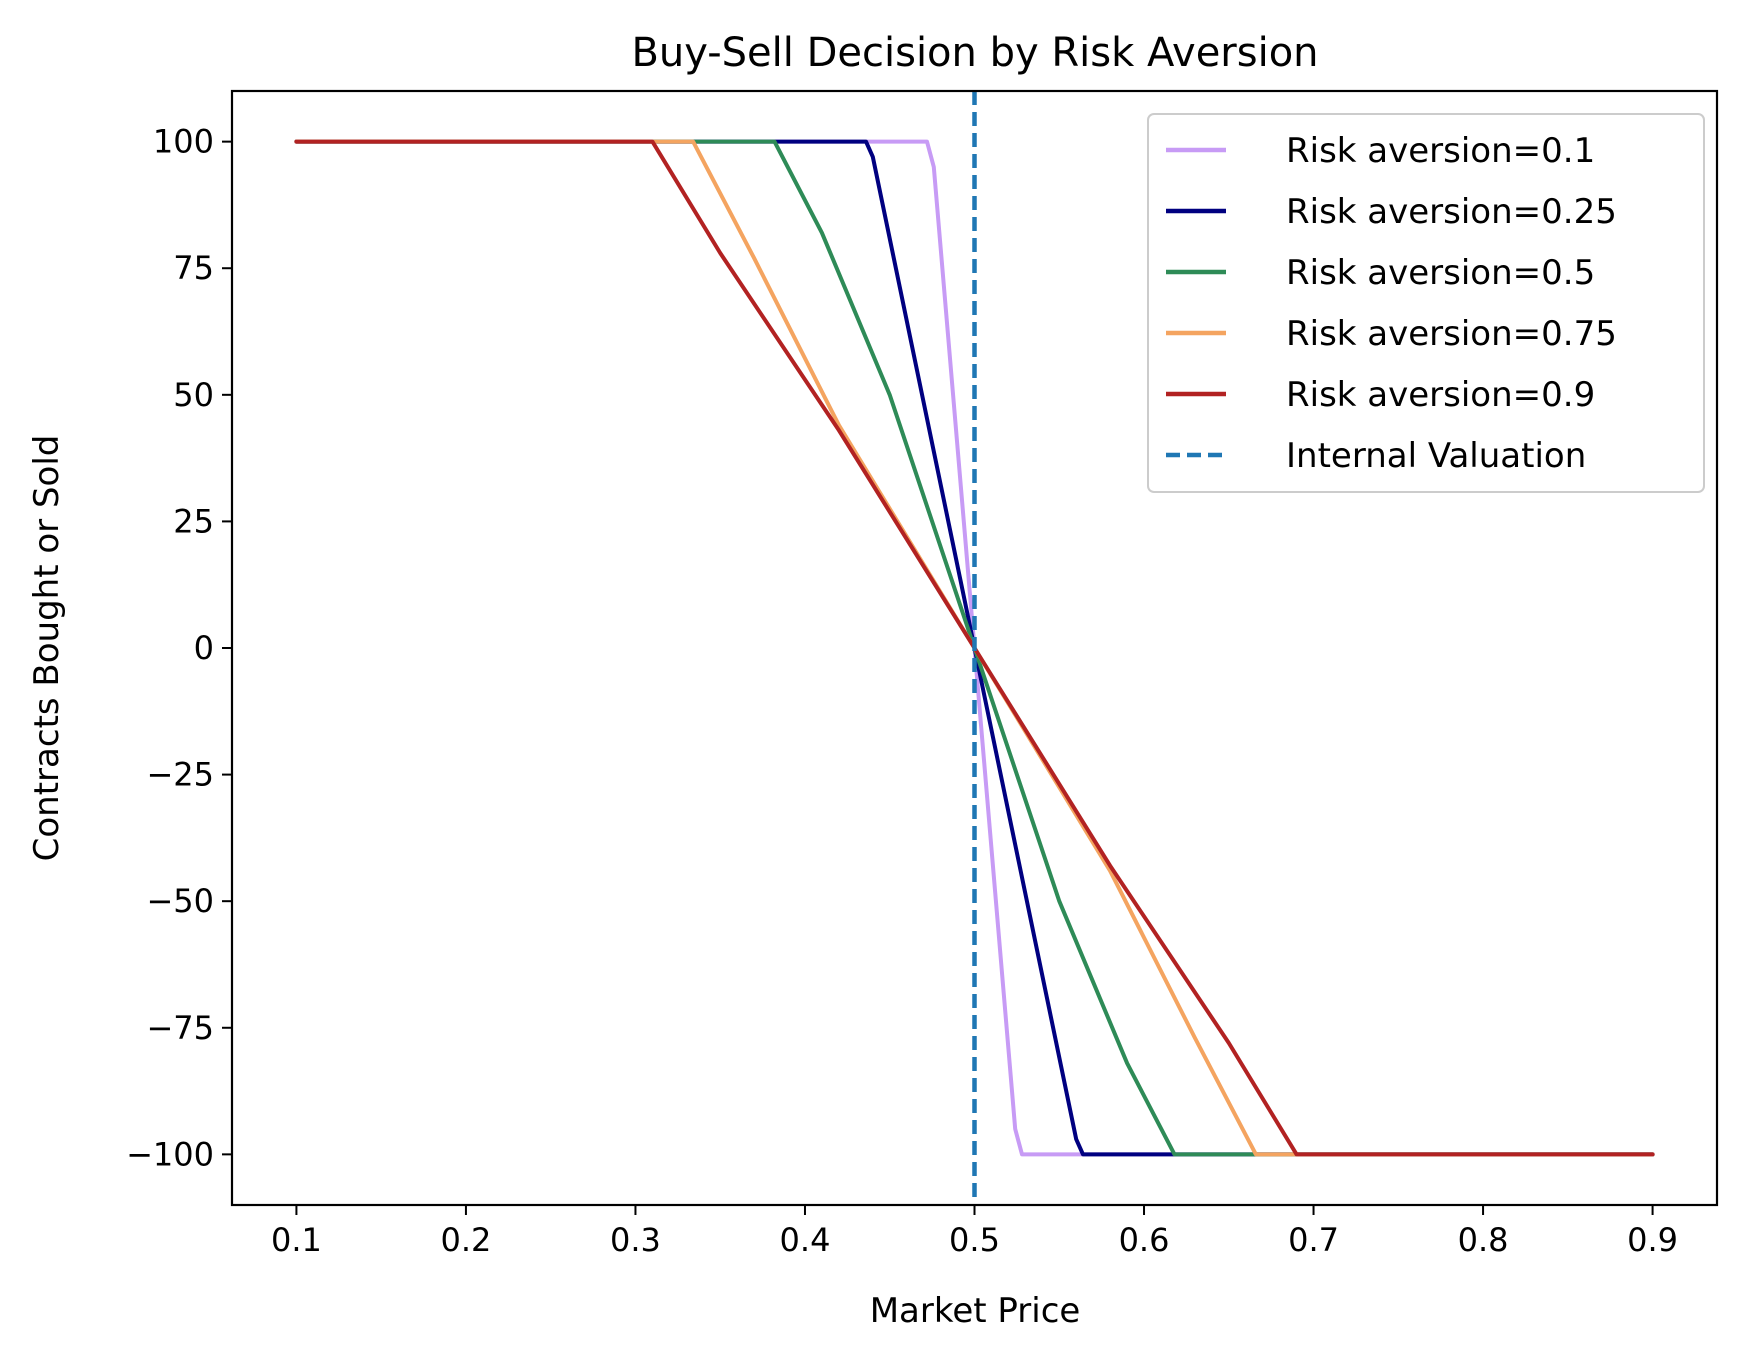 This screenshot has height=1362, width=1748. What do you see at coordinates (1440, 273) in the screenshot?
I see `legend-label: Risk aversion=0.5` at bounding box center [1440, 273].